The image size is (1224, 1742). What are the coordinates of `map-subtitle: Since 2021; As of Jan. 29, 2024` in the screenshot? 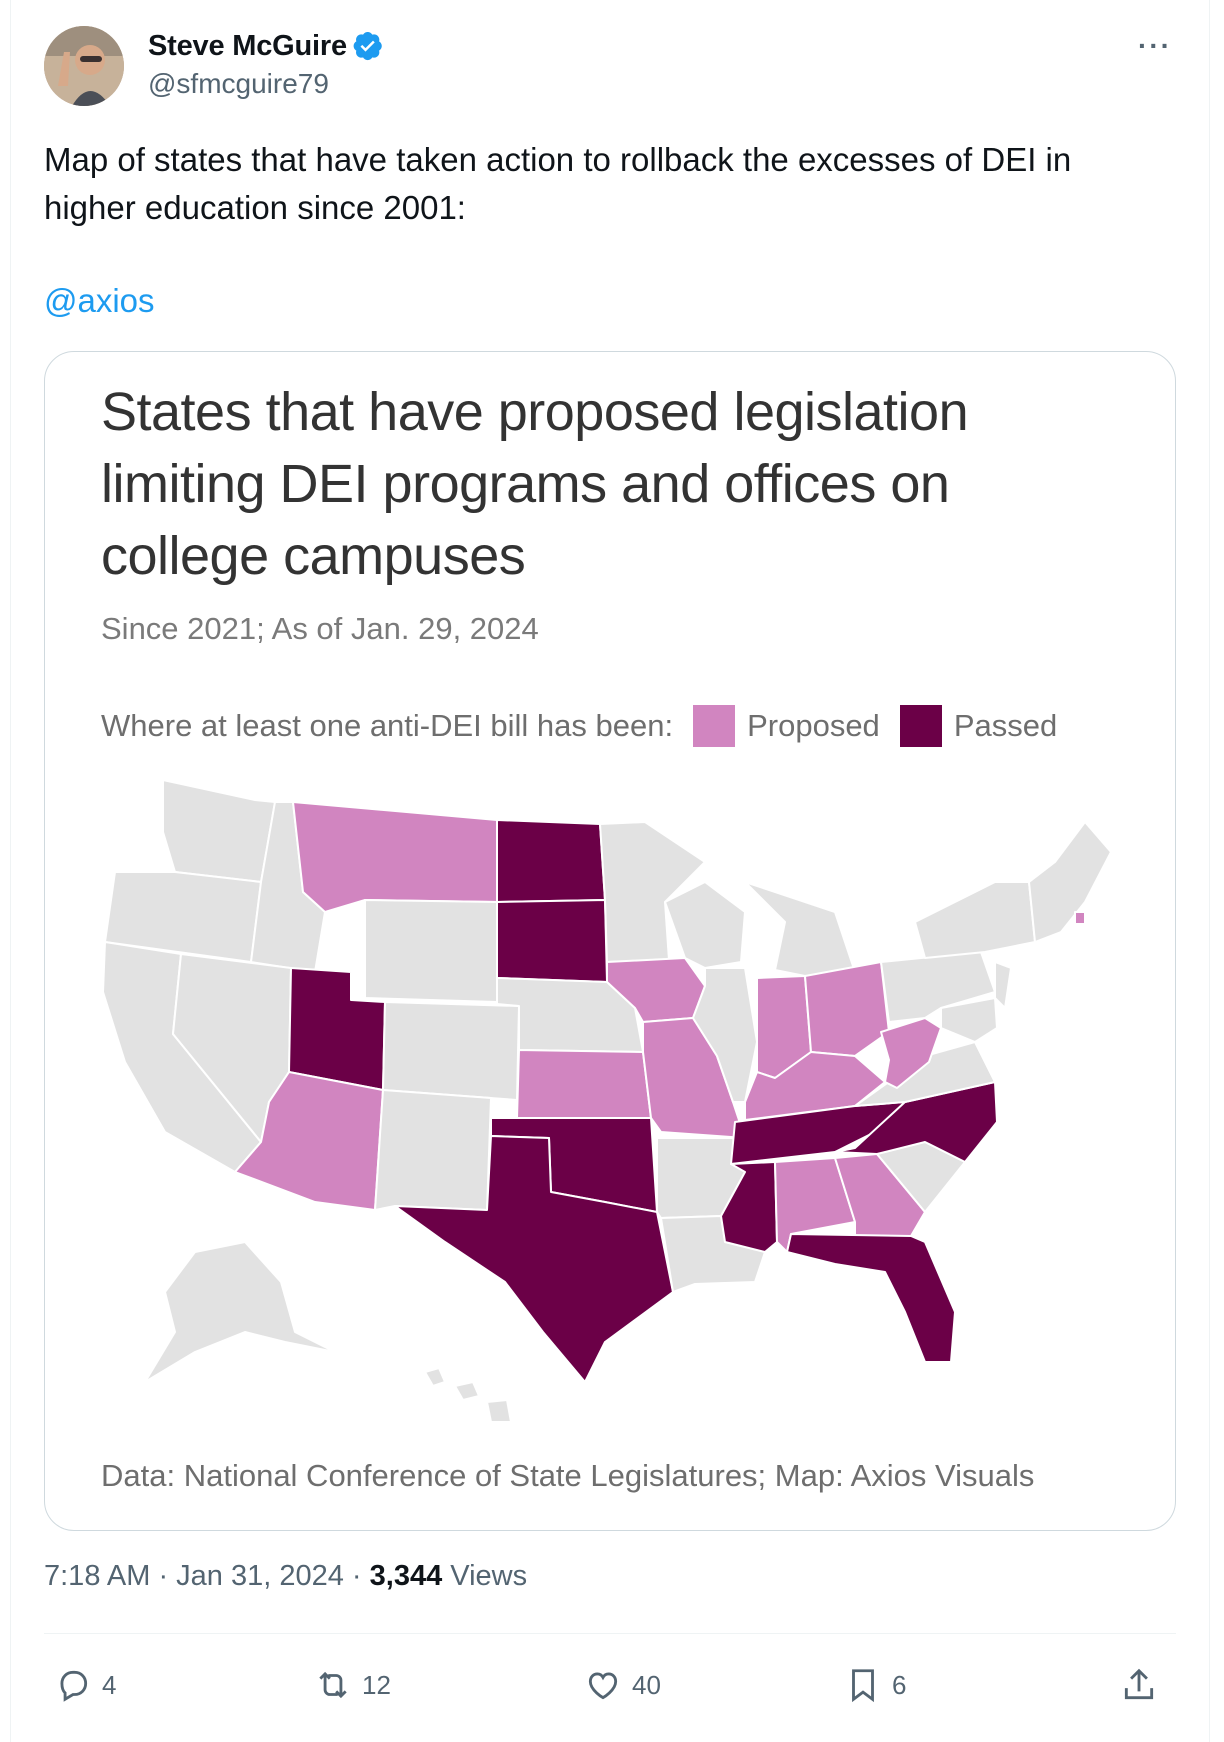 It's located at (320, 628).